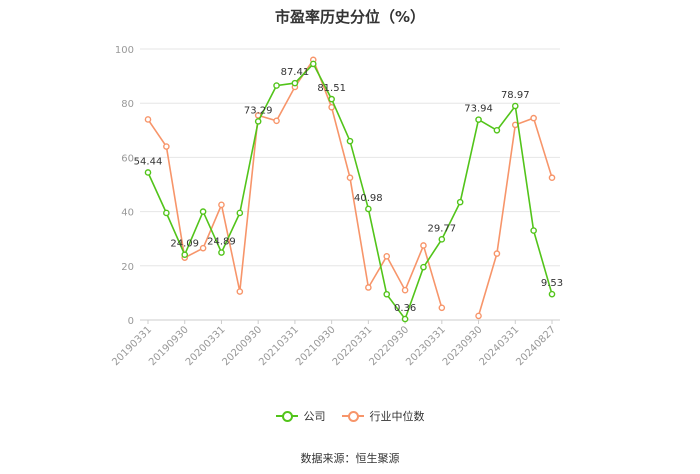 This screenshot has width=700, height=474. I want to click on legend-company-swatch, so click(286, 416).